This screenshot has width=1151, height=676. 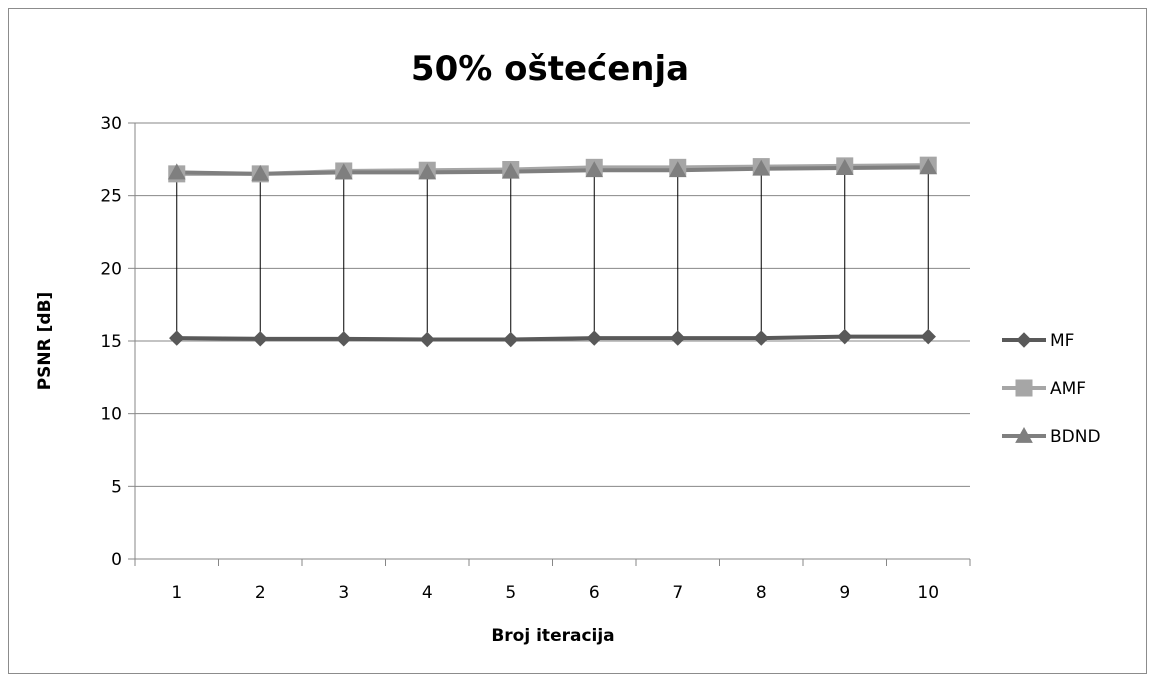 I want to click on x-axis-title: Broj iteracija, so click(x=552, y=636).